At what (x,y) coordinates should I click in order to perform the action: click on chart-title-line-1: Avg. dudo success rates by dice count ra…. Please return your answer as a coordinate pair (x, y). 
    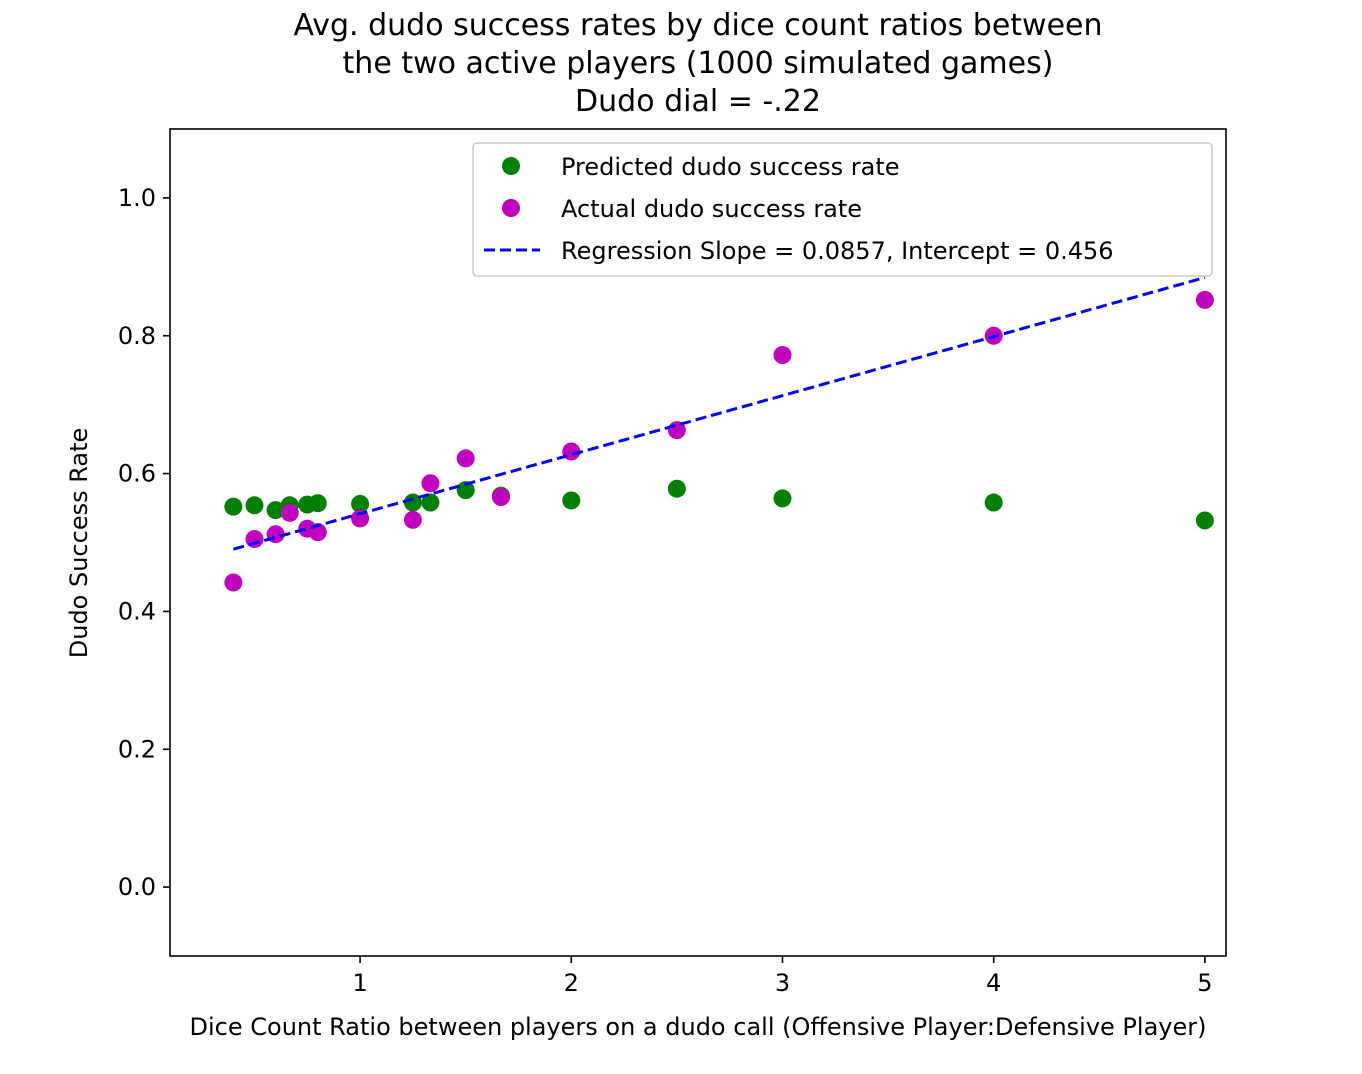
    Looking at the image, I should click on (697, 25).